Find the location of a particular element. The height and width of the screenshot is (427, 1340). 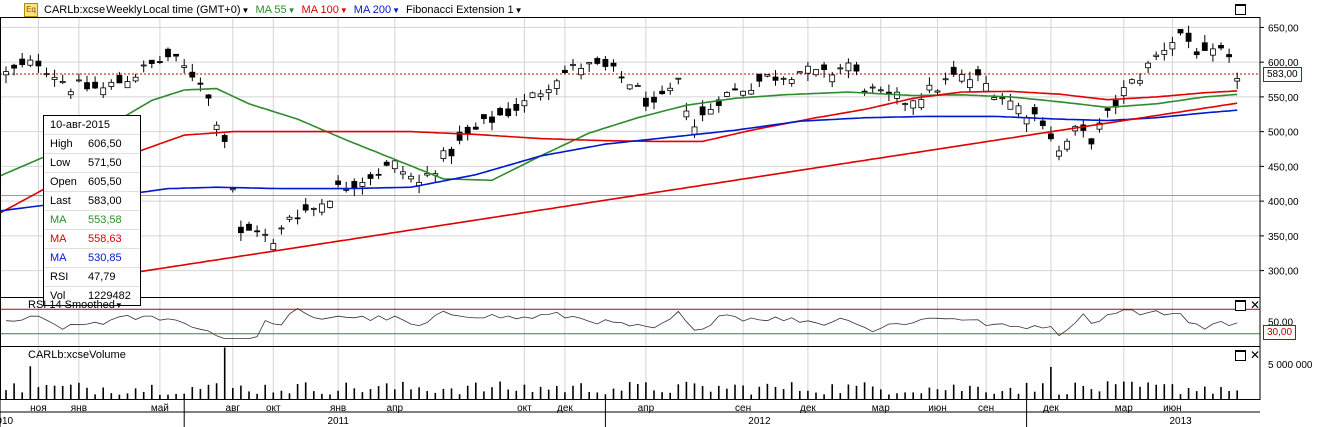

fibonacci-extension-menu: Fibonacci Extension 1 ▼ is located at coordinates (464, 10).